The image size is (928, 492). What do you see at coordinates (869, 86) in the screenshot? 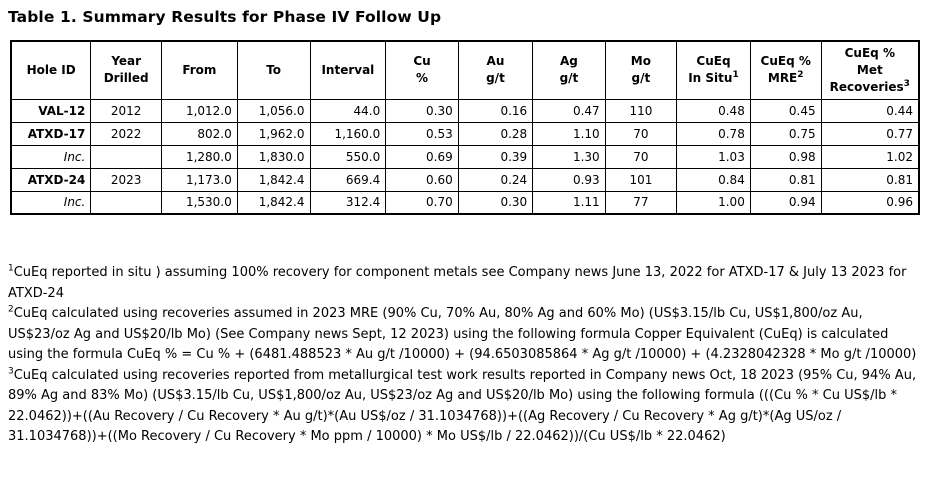
I see `header-line: Recoveries3` at bounding box center [869, 86].